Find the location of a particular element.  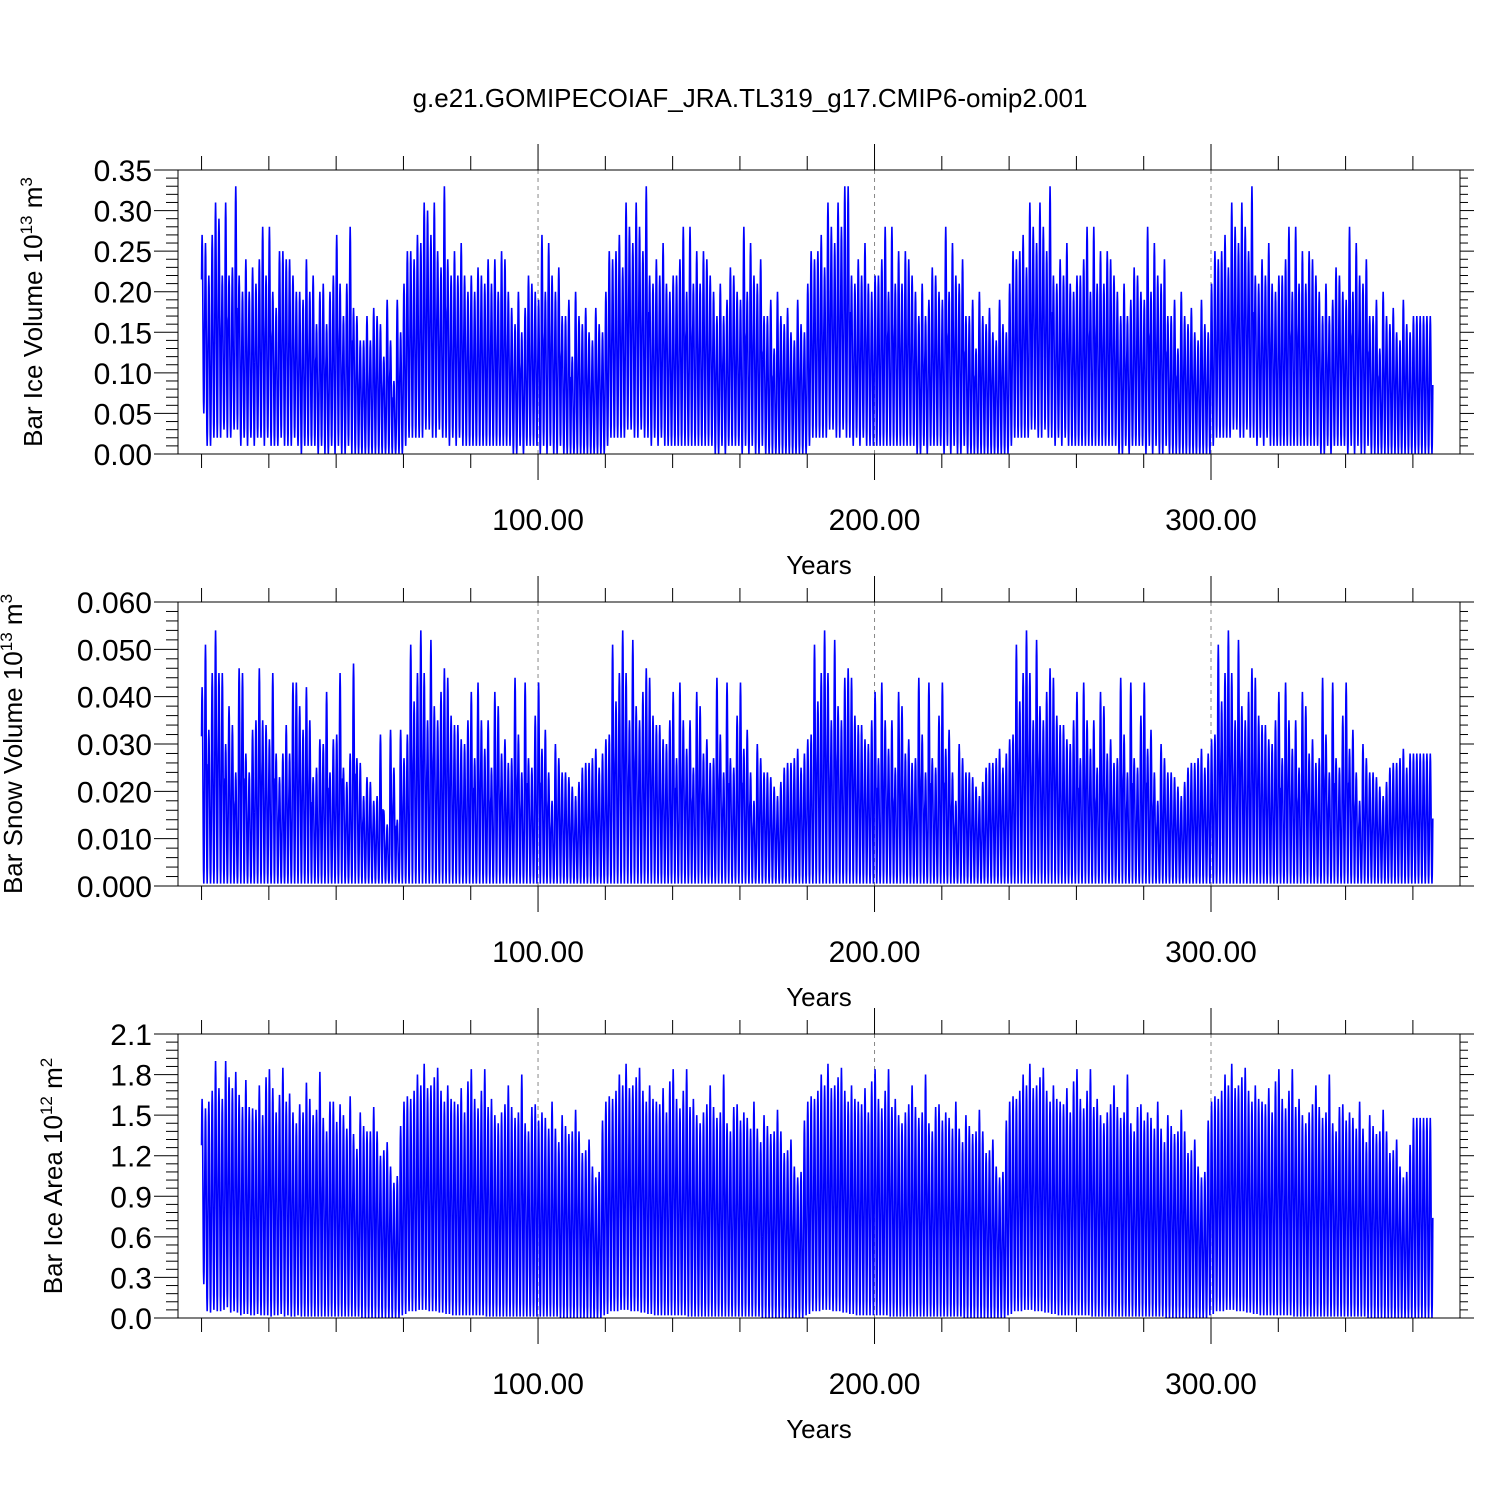

y-tick-label: 0.9 is located at coordinates (131, 1197).